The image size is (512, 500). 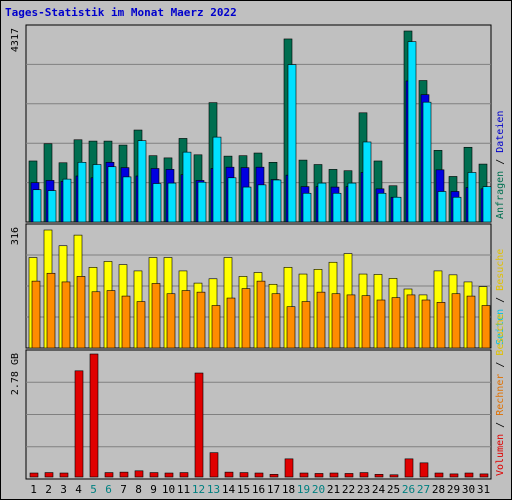 I want to click on panel-2-series-label: Seiten / Besuche, so click(x=500, y=297).